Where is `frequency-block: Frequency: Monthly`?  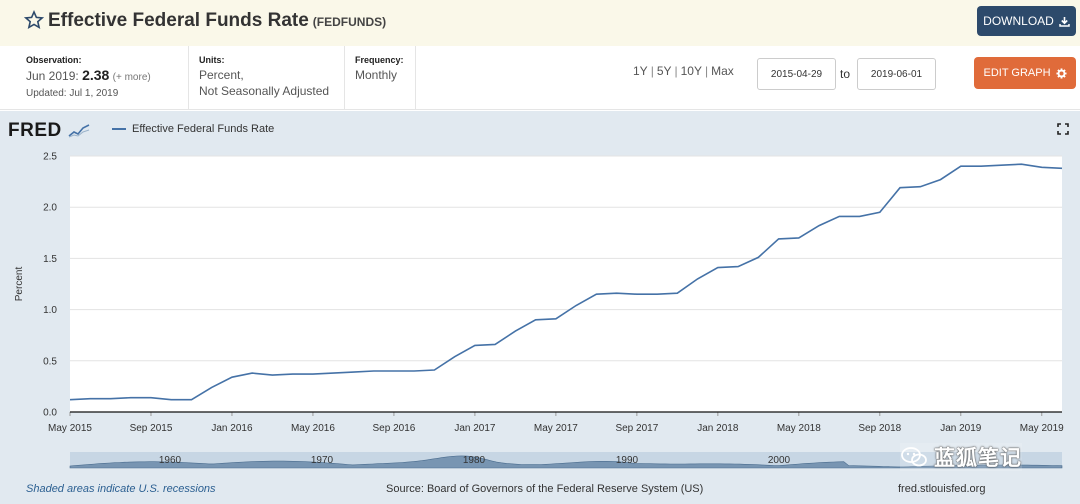
frequency-block: Frequency: Monthly is located at coordinates (380, 78).